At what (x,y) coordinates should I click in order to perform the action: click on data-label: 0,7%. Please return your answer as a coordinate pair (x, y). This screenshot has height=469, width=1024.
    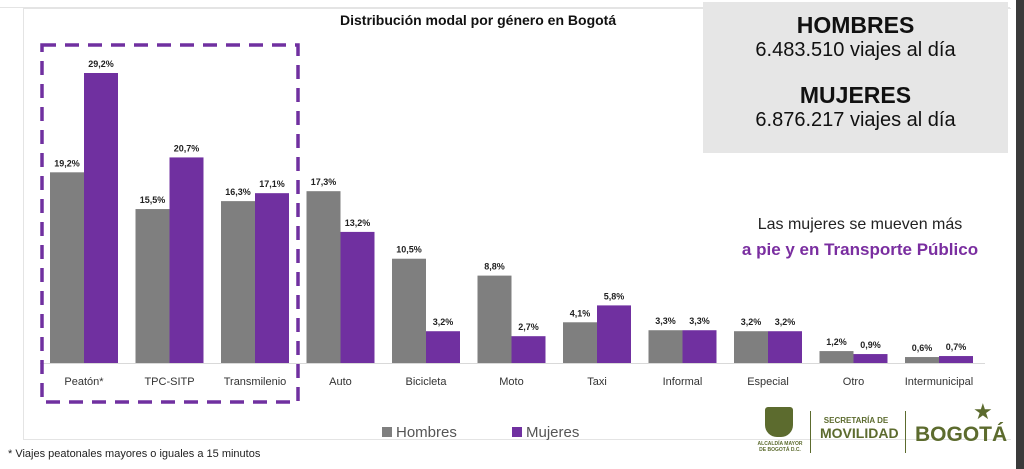
    Looking at the image, I should click on (956, 347).